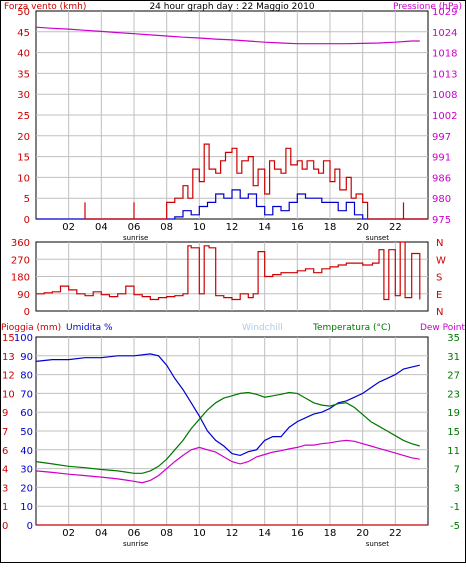 Image resolution: width=466 pixels, height=568 pixels. I want to click on y-tick-label: 270, so click(20, 260).